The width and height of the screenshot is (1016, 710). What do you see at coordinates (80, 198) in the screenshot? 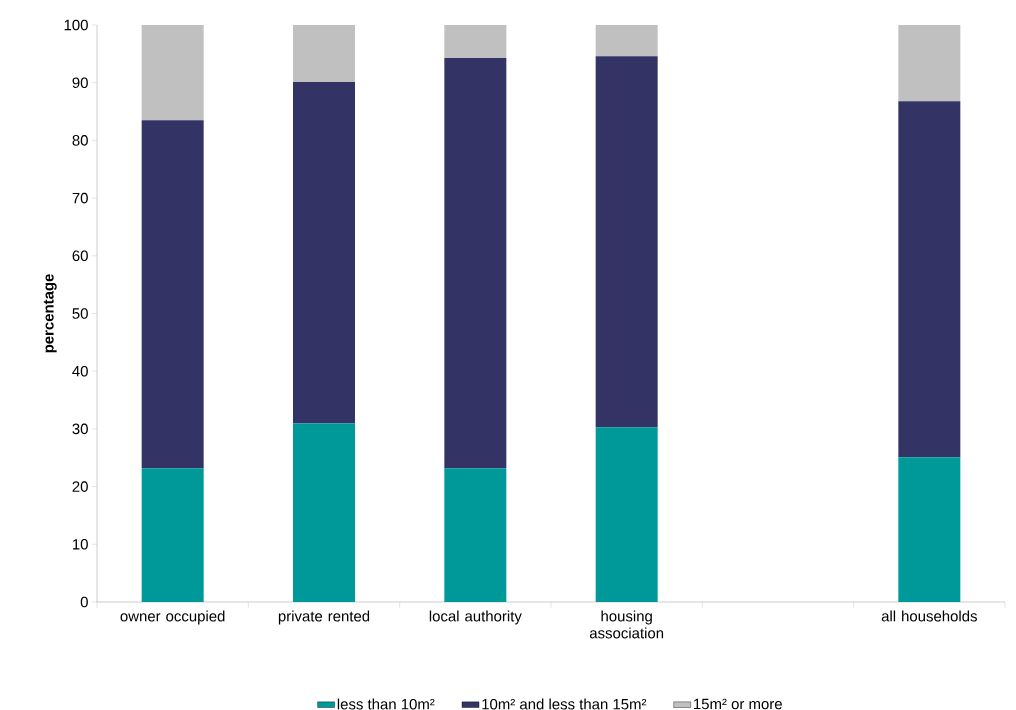
I see `y-tick-label: 70` at bounding box center [80, 198].